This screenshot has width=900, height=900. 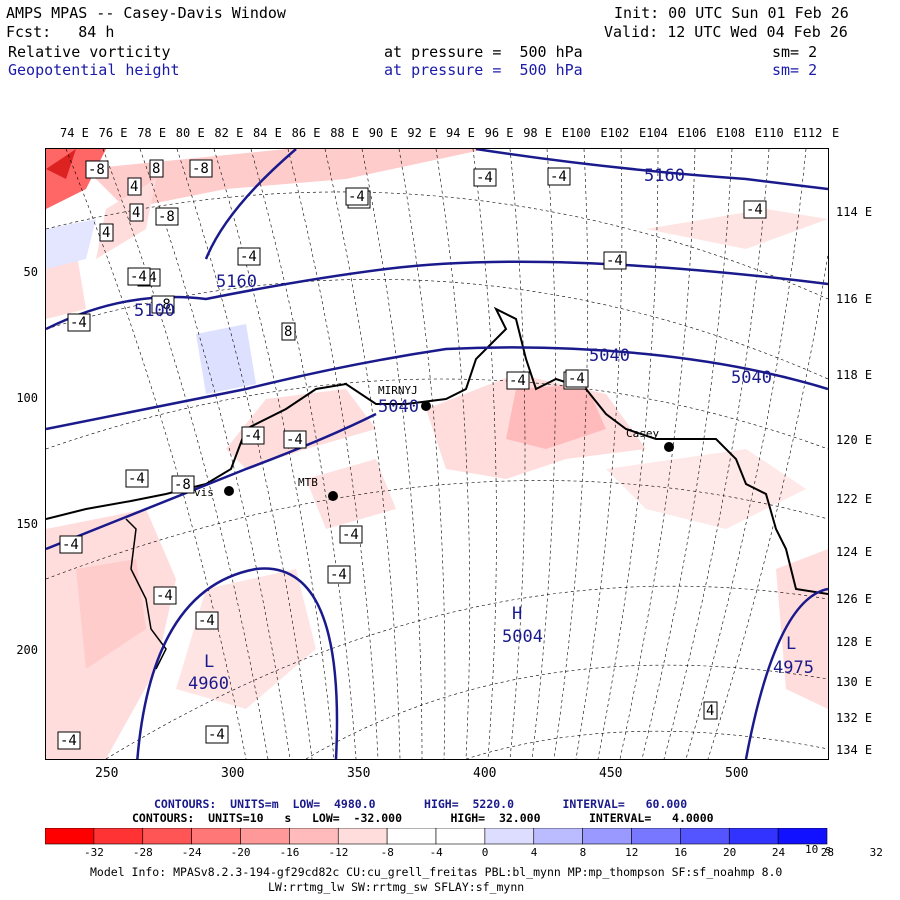 What do you see at coordinates (808, 133) in the screenshot?
I see `lon-label-top: E112` at bounding box center [808, 133].